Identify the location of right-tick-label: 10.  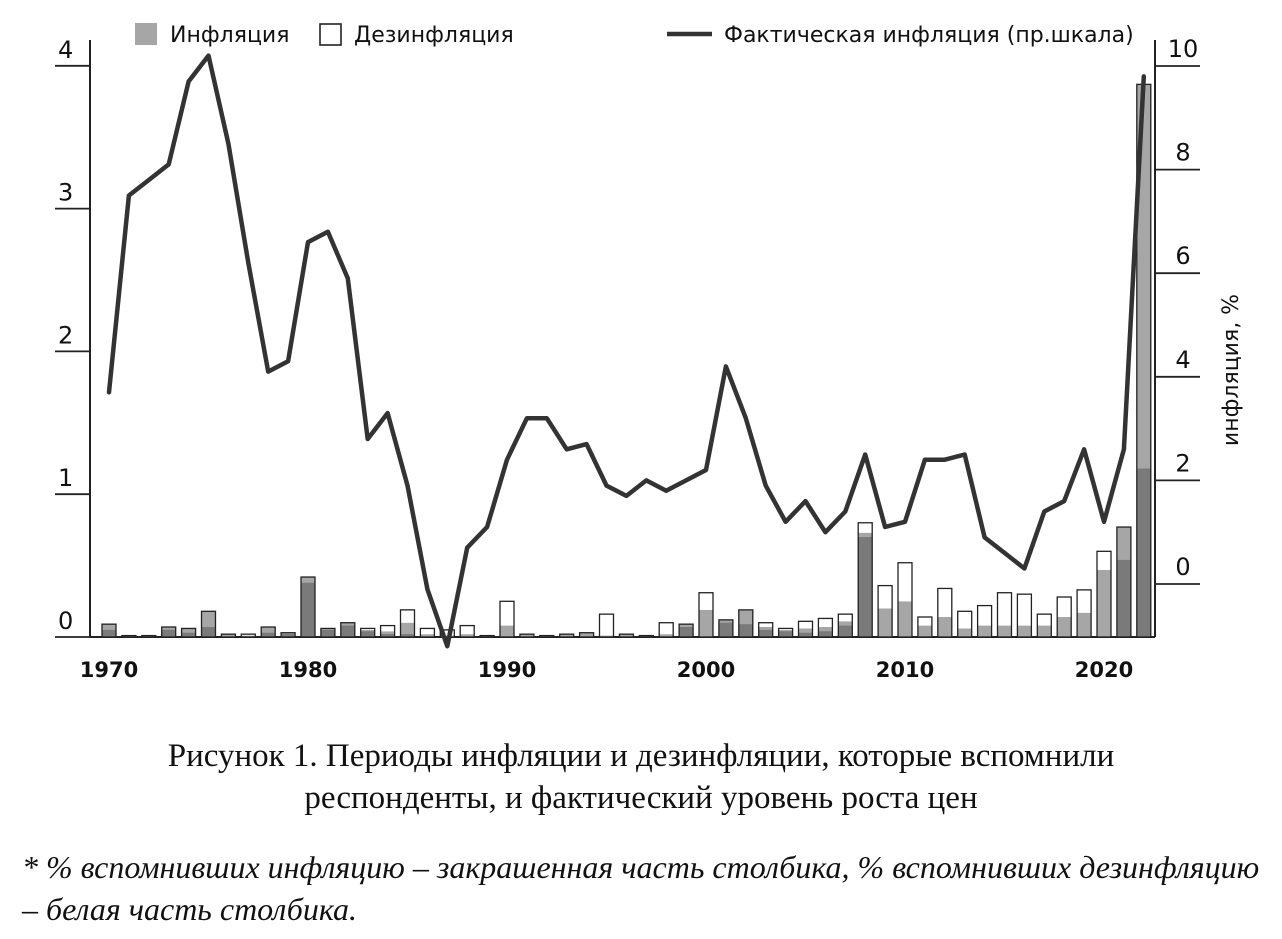
(1183, 49).